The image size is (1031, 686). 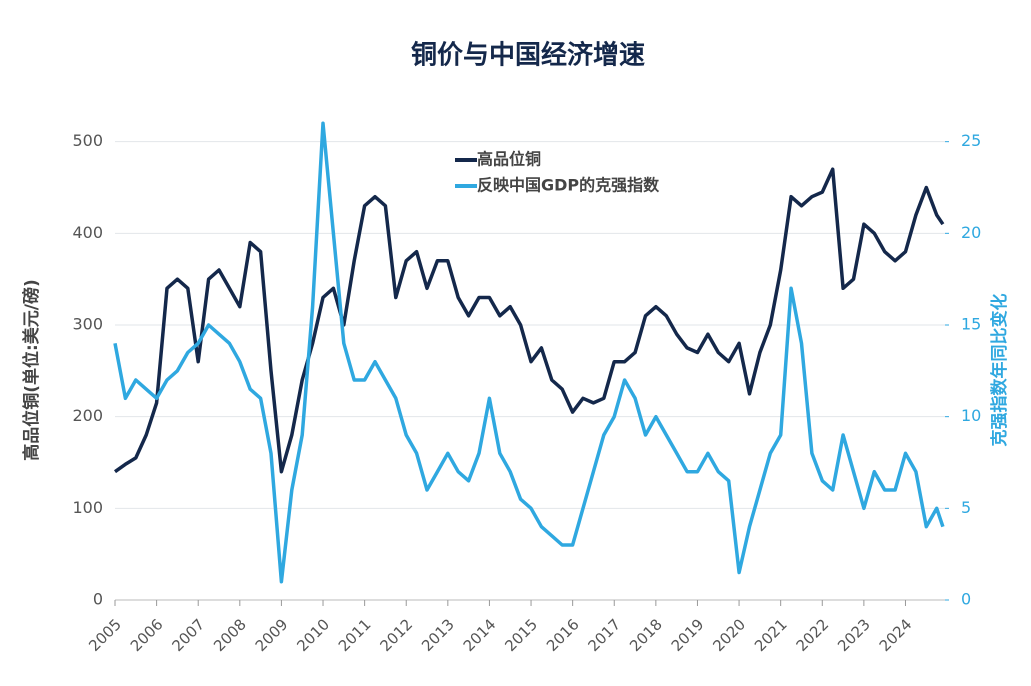 I want to click on x-tick-label: 2020, so click(x=729, y=635).